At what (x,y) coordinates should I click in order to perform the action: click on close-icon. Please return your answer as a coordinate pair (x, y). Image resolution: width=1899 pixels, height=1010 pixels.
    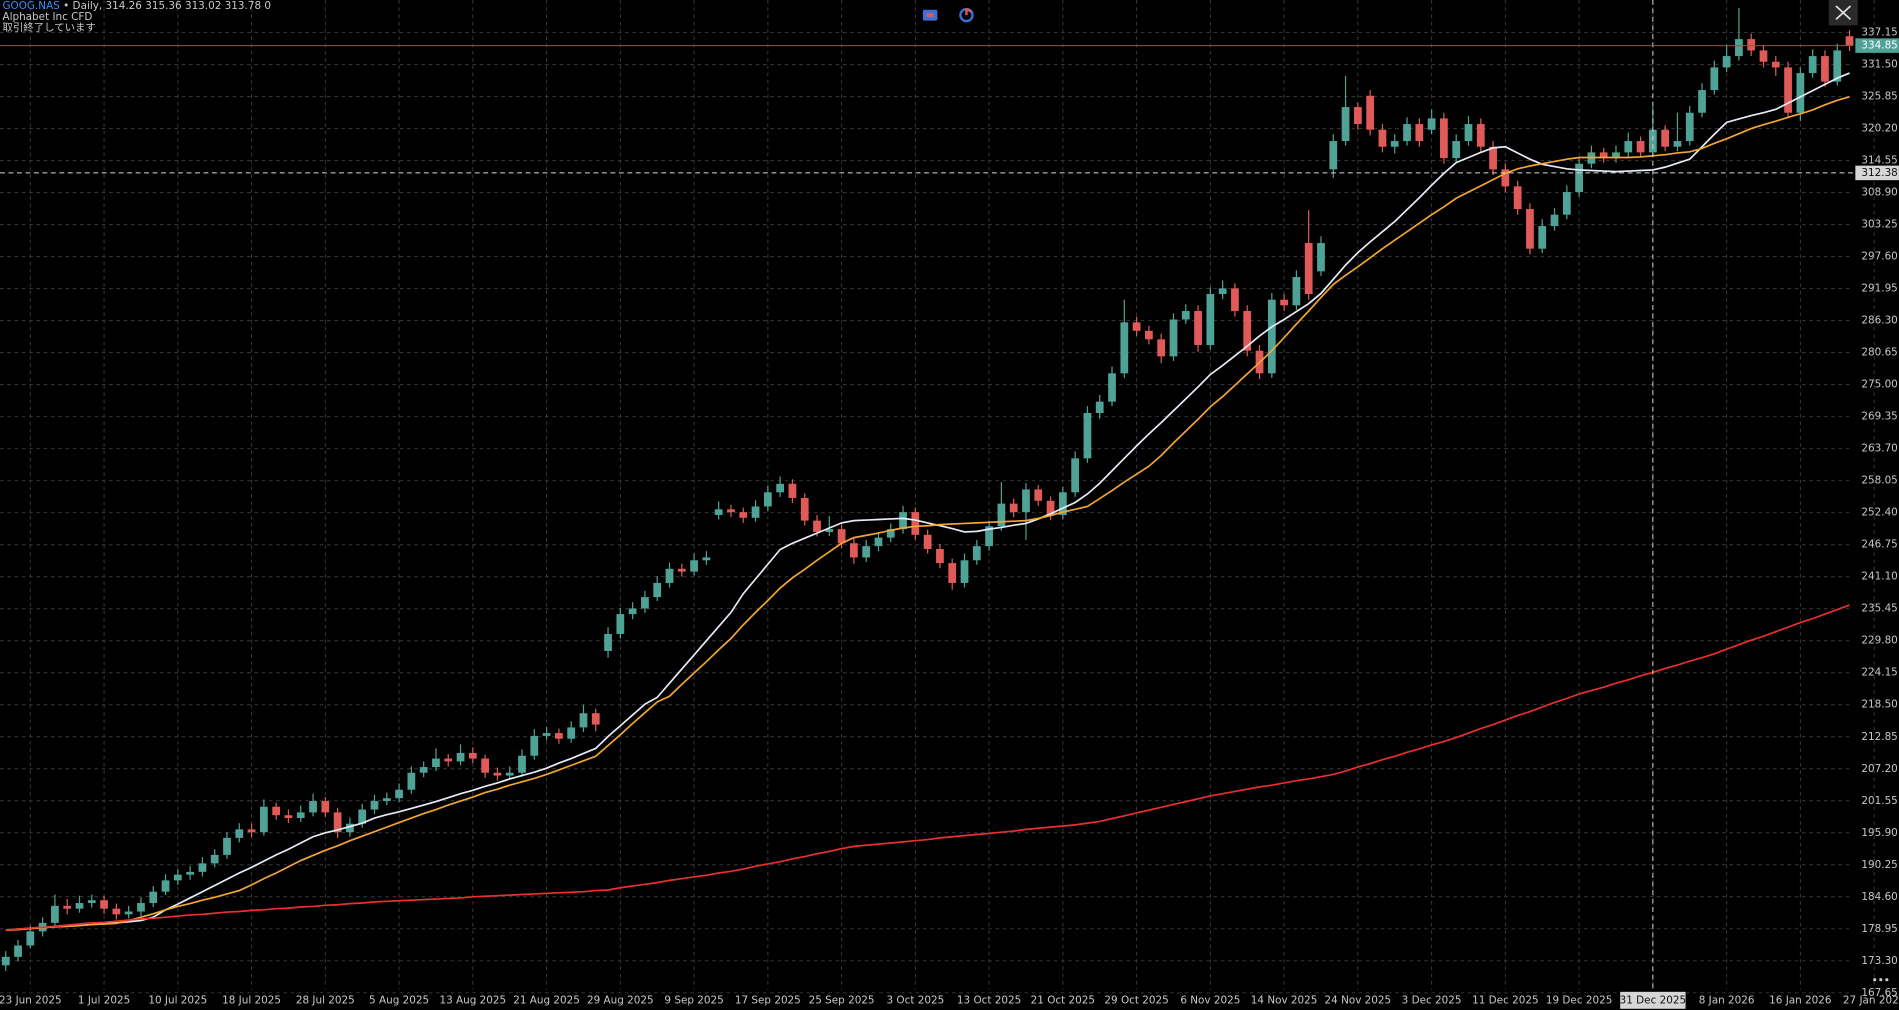
    Looking at the image, I should click on (1843, 13).